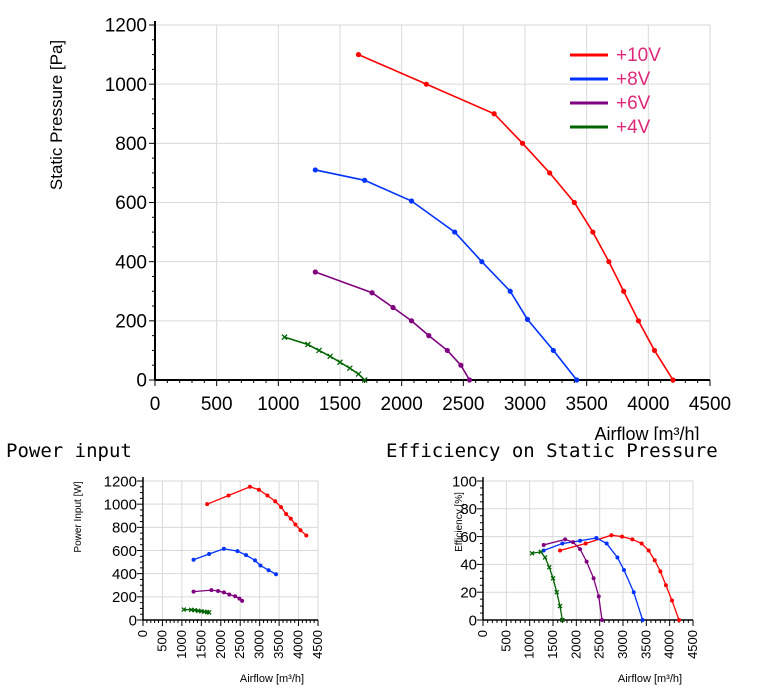  What do you see at coordinates (142, 633) in the screenshot?
I see `power-x-tick-label: 0` at bounding box center [142, 633].